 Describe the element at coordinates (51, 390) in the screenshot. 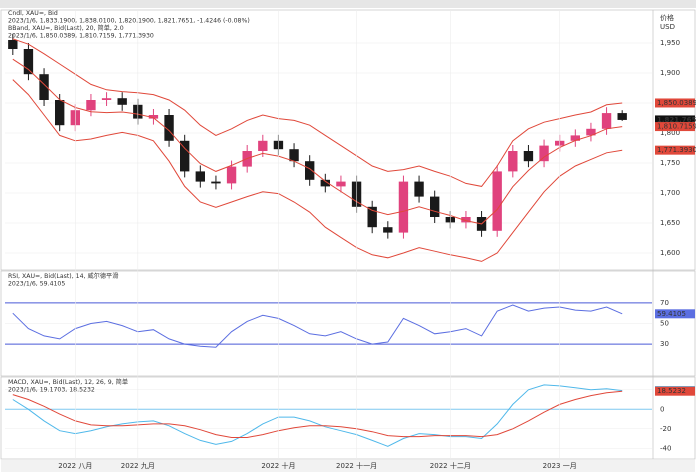

I see `legend-text: 2023/1/6, 19.1703, 18.5232` at that location.